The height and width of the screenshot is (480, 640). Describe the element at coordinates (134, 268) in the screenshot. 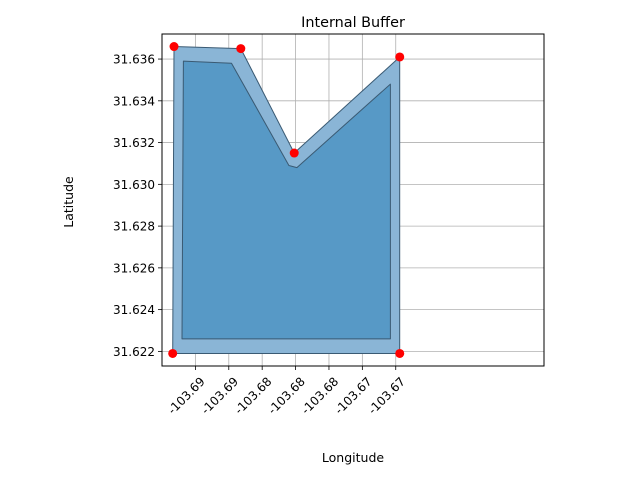

I see `y-tick-label: 31.626` at that location.